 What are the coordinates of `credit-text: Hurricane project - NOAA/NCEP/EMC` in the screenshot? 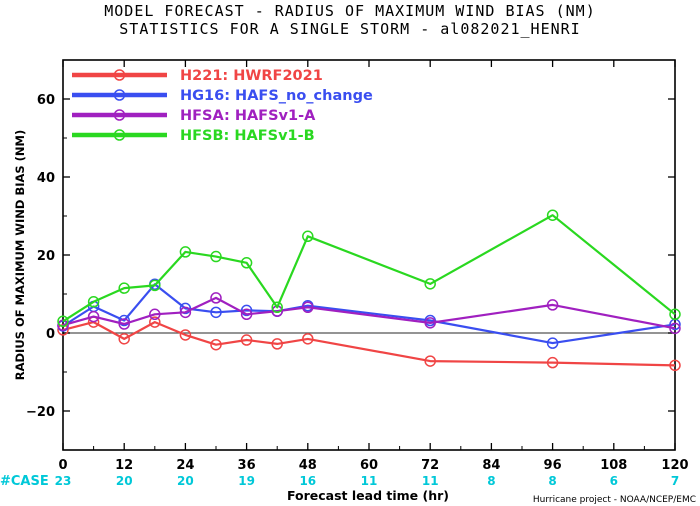 It's located at (614, 500).